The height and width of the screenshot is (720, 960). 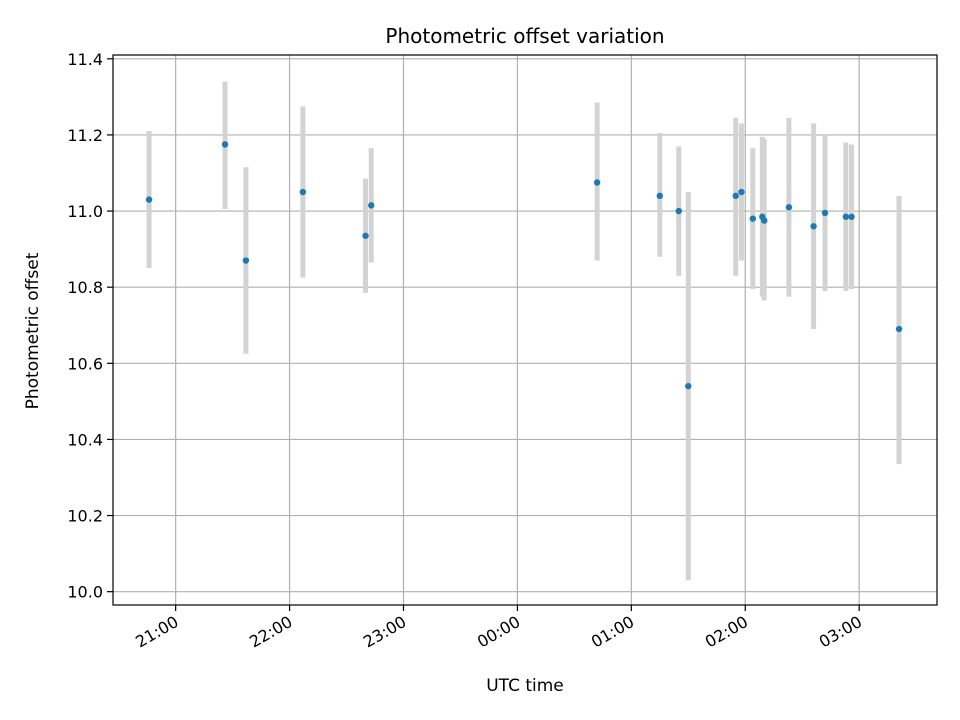 I want to click on y-tick-label: 10.2, so click(x=85, y=516).